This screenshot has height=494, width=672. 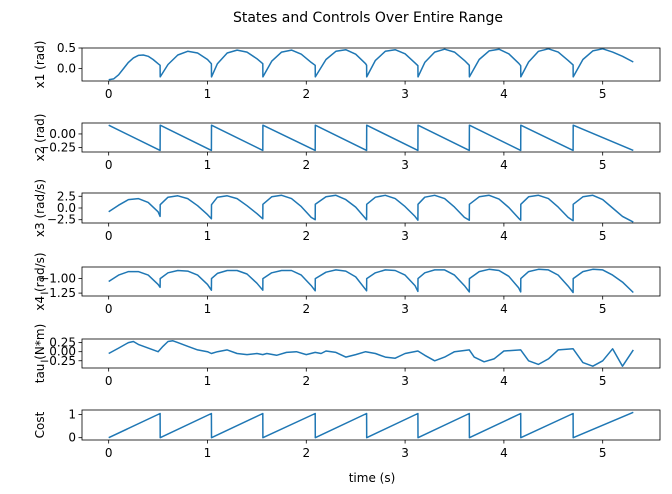 What do you see at coordinates (40, 65) in the screenshot?
I see `y-axis-label-1: x1 (rad)` at bounding box center [40, 65].